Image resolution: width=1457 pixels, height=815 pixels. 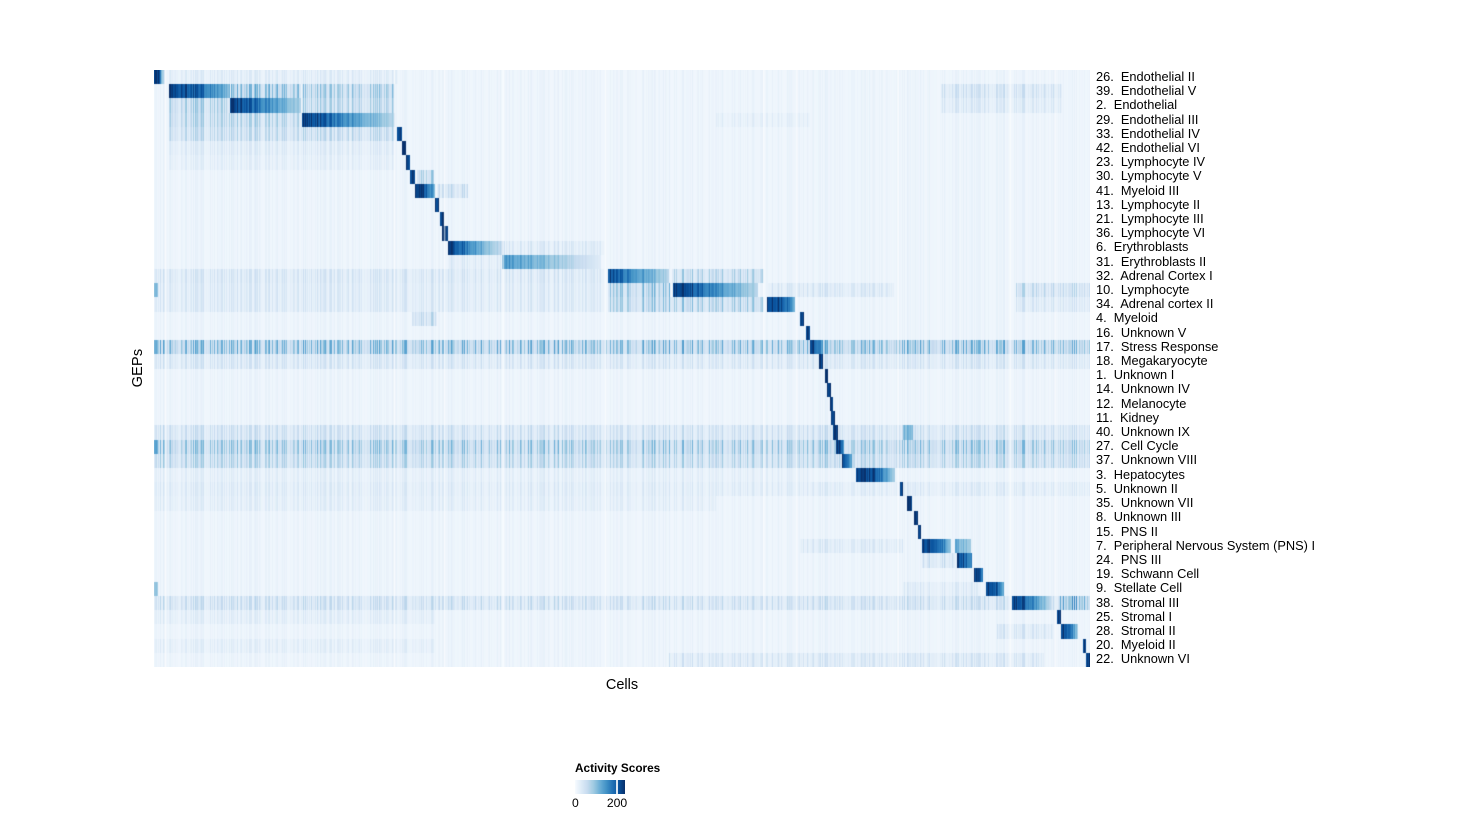 What do you see at coordinates (1127, 531) in the screenshot?
I see `row-label: 15. PNS II` at bounding box center [1127, 531].